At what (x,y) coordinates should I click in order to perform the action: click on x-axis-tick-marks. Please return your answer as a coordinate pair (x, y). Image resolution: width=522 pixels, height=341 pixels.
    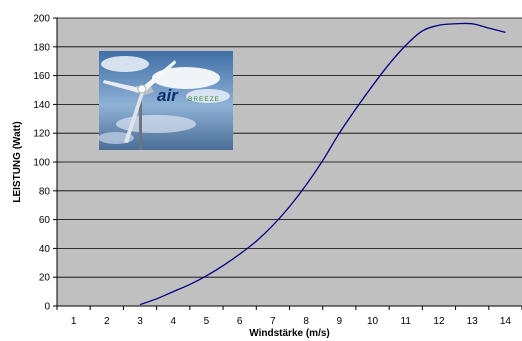
    Looking at the image, I should click on (289, 308).